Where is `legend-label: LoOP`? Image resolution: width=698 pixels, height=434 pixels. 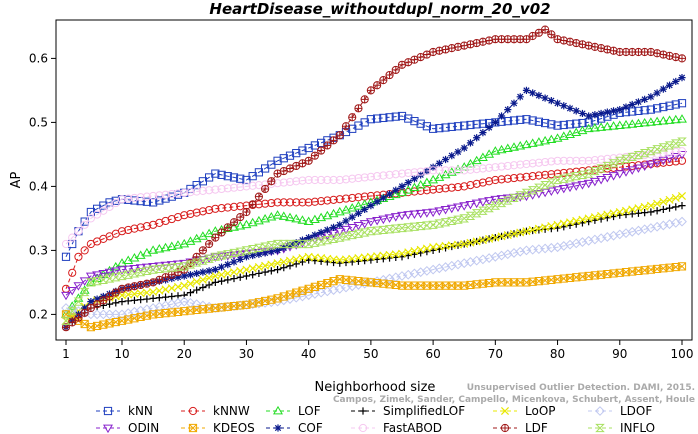 legend-label: LoOP is located at coordinates (540, 411).